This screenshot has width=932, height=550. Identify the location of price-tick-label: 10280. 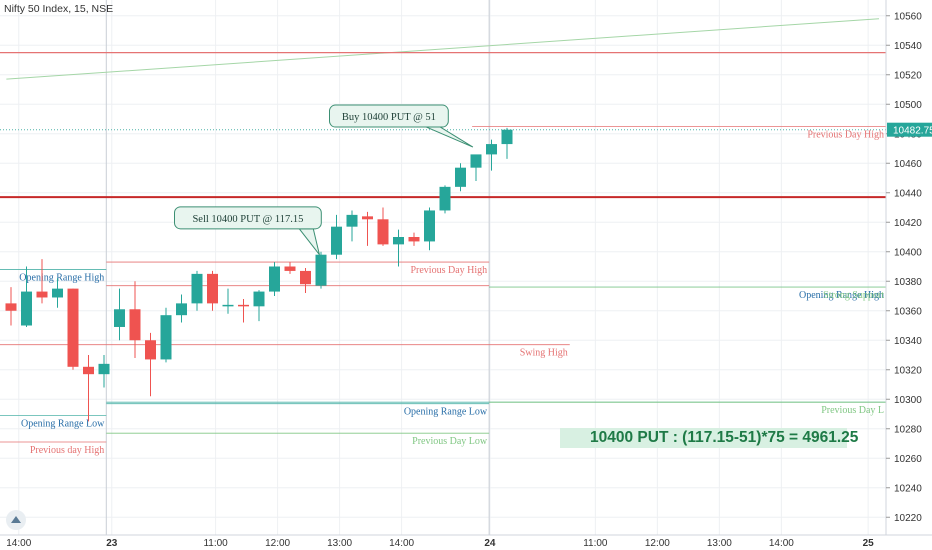
(908, 429).